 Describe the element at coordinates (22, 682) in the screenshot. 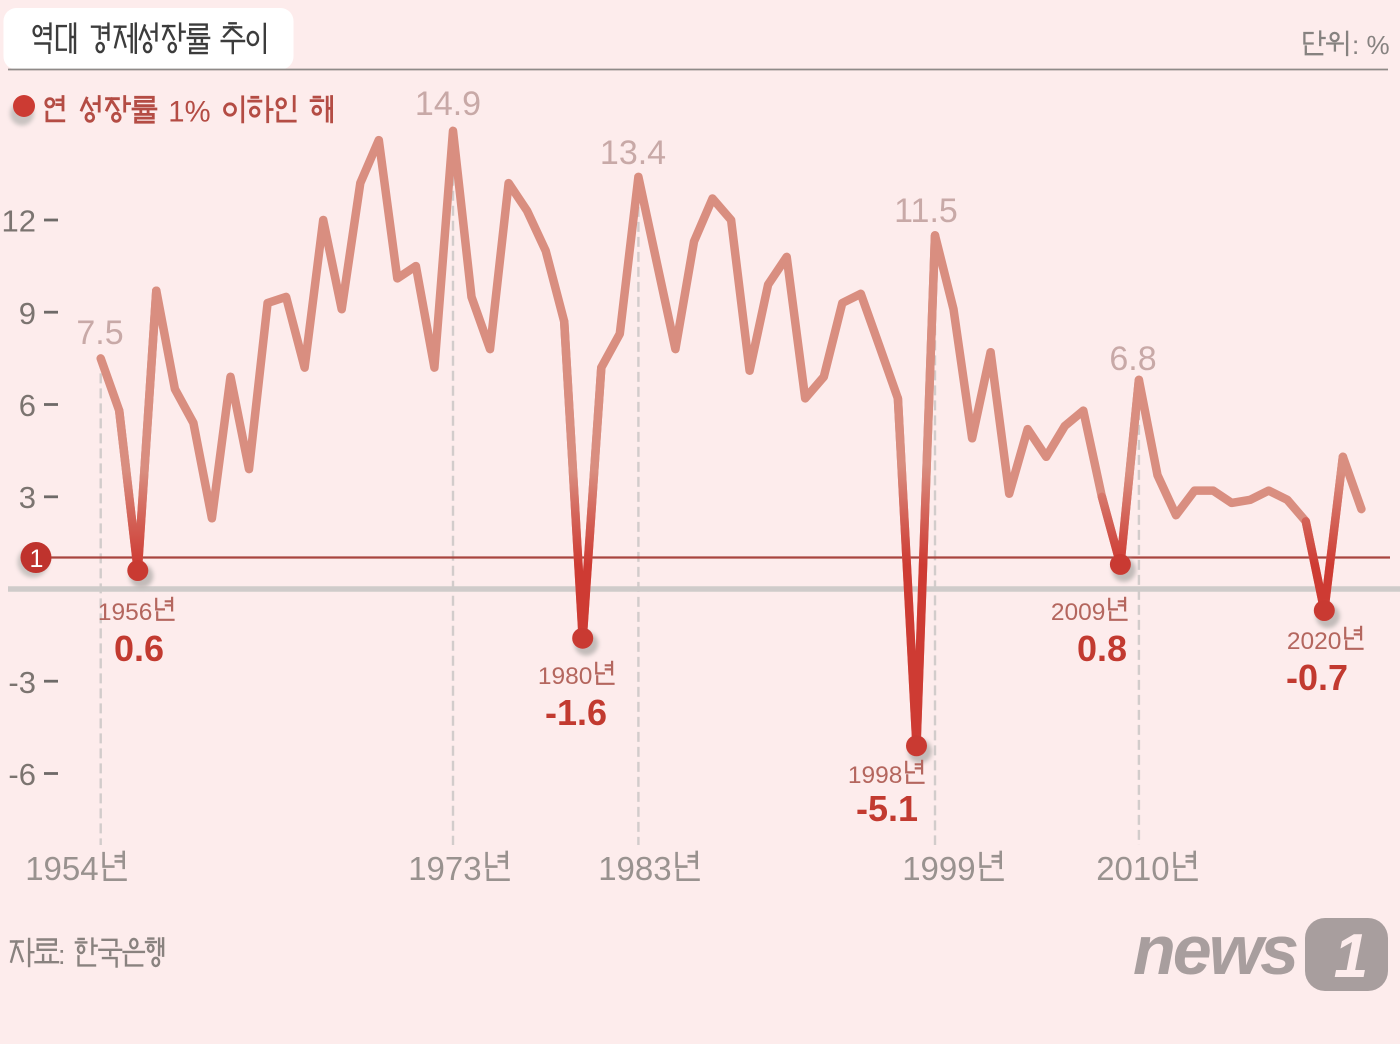

I see `svg-text: -3` at that location.